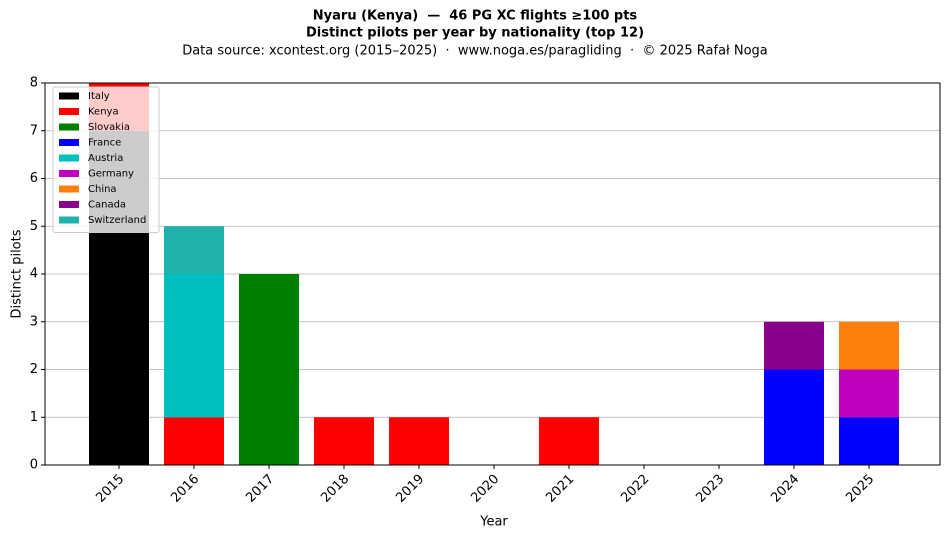  What do you see at coordinates (34, 465) in the screenshot?
I see `y-tick-label: 0` at bounding box center [34, 465].